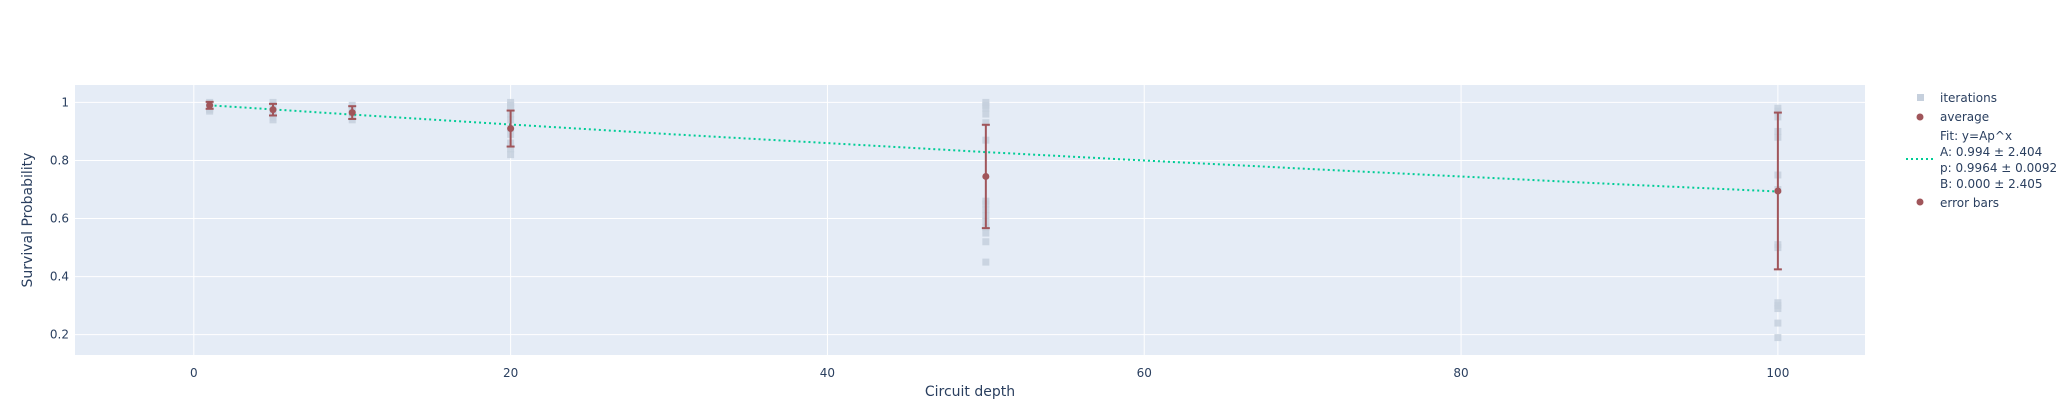 This screenshot has width=2067, height=407. Describe the element at coordinates (1920, 202) in the screenshot. I see `legend-error-bars-marker` at that location.